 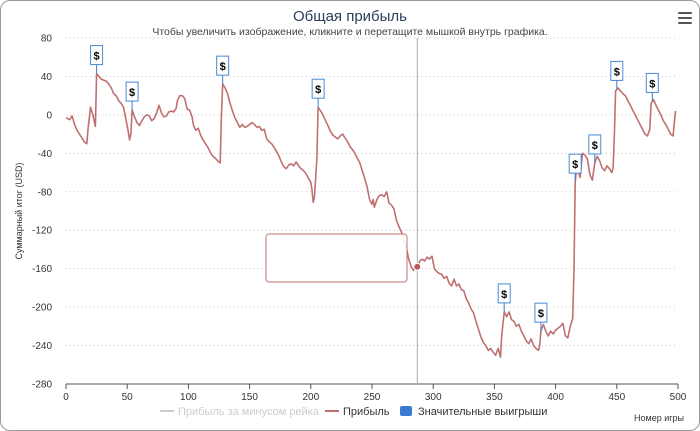 What do you see at coordinates (42, 385) in the screenshot?
I see `y-tick-label: -280` at bounding box center [42, 385].